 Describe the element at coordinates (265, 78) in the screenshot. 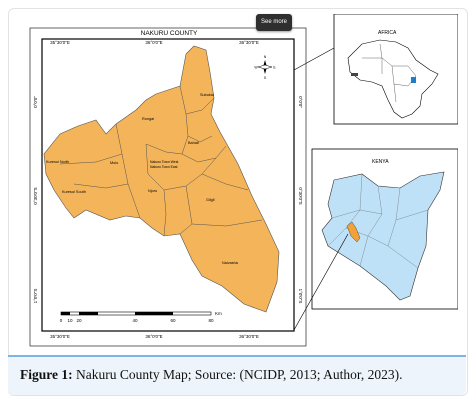

I see `svg-text: S` at that location.